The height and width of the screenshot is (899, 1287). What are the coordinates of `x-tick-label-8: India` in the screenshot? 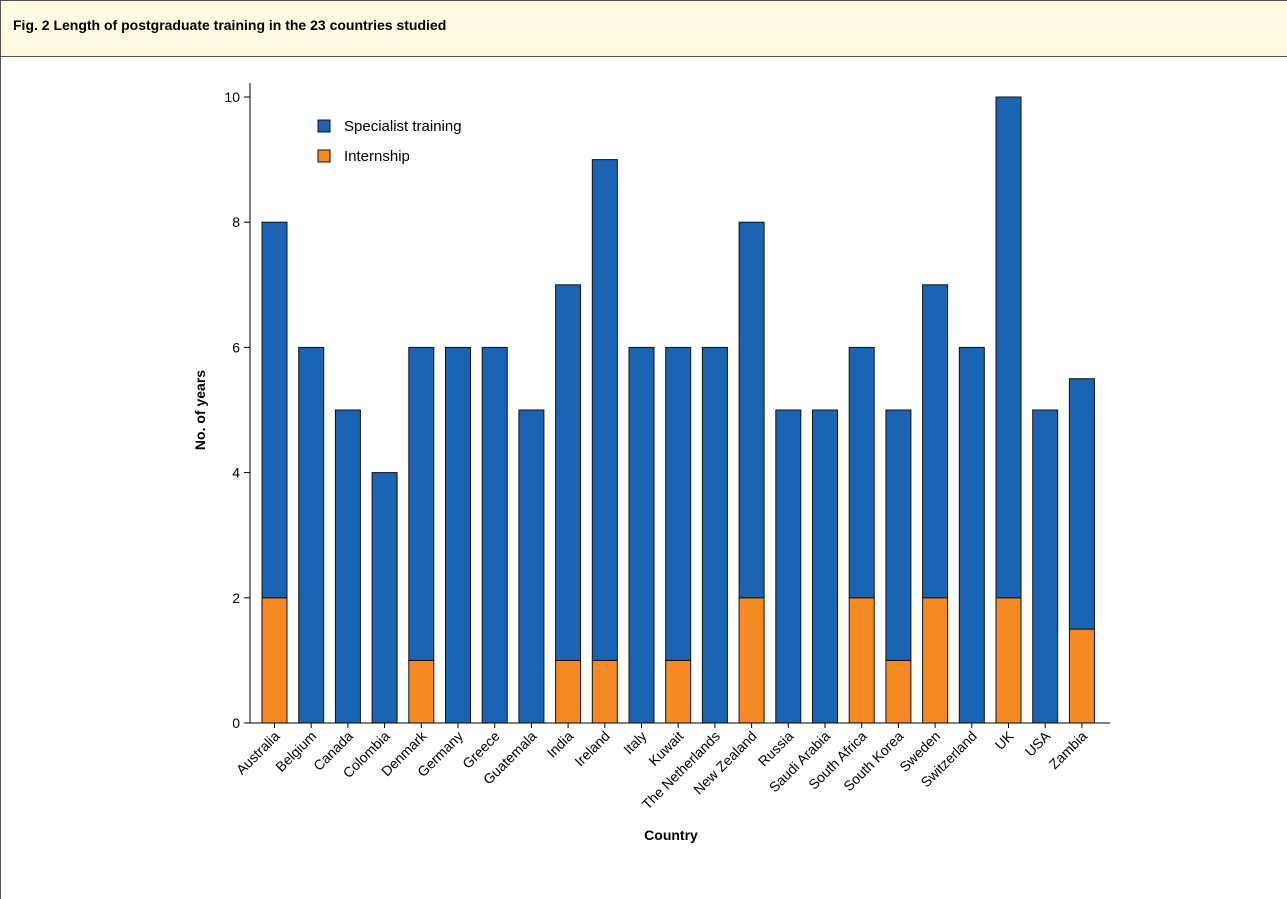 It's located at (559, 744).